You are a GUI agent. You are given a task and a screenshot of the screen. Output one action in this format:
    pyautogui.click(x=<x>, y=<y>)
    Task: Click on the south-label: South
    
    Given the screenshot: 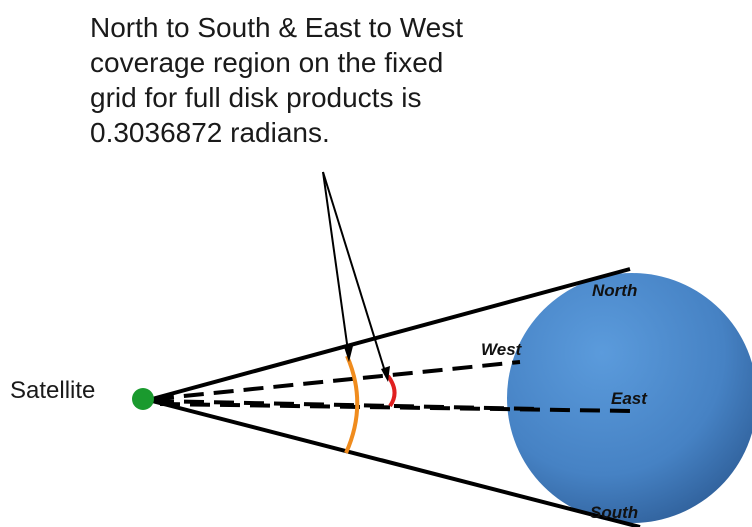 What is the action you would take?
    pyautogui.click(x=614, y=512)
    